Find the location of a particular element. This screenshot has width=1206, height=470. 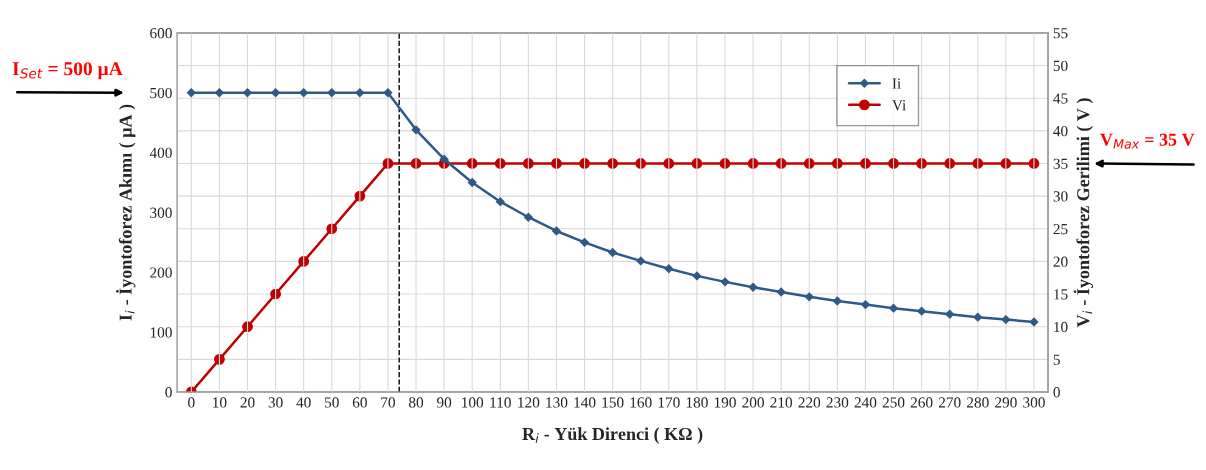

x-tick-label: 90 is located at coordinates (444, 402).